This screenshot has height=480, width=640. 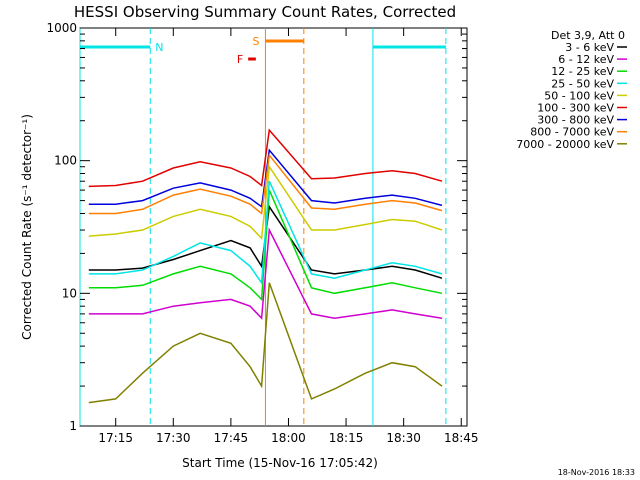 I want to click on series-line-50-100-kev, so click(x=265, y=202).